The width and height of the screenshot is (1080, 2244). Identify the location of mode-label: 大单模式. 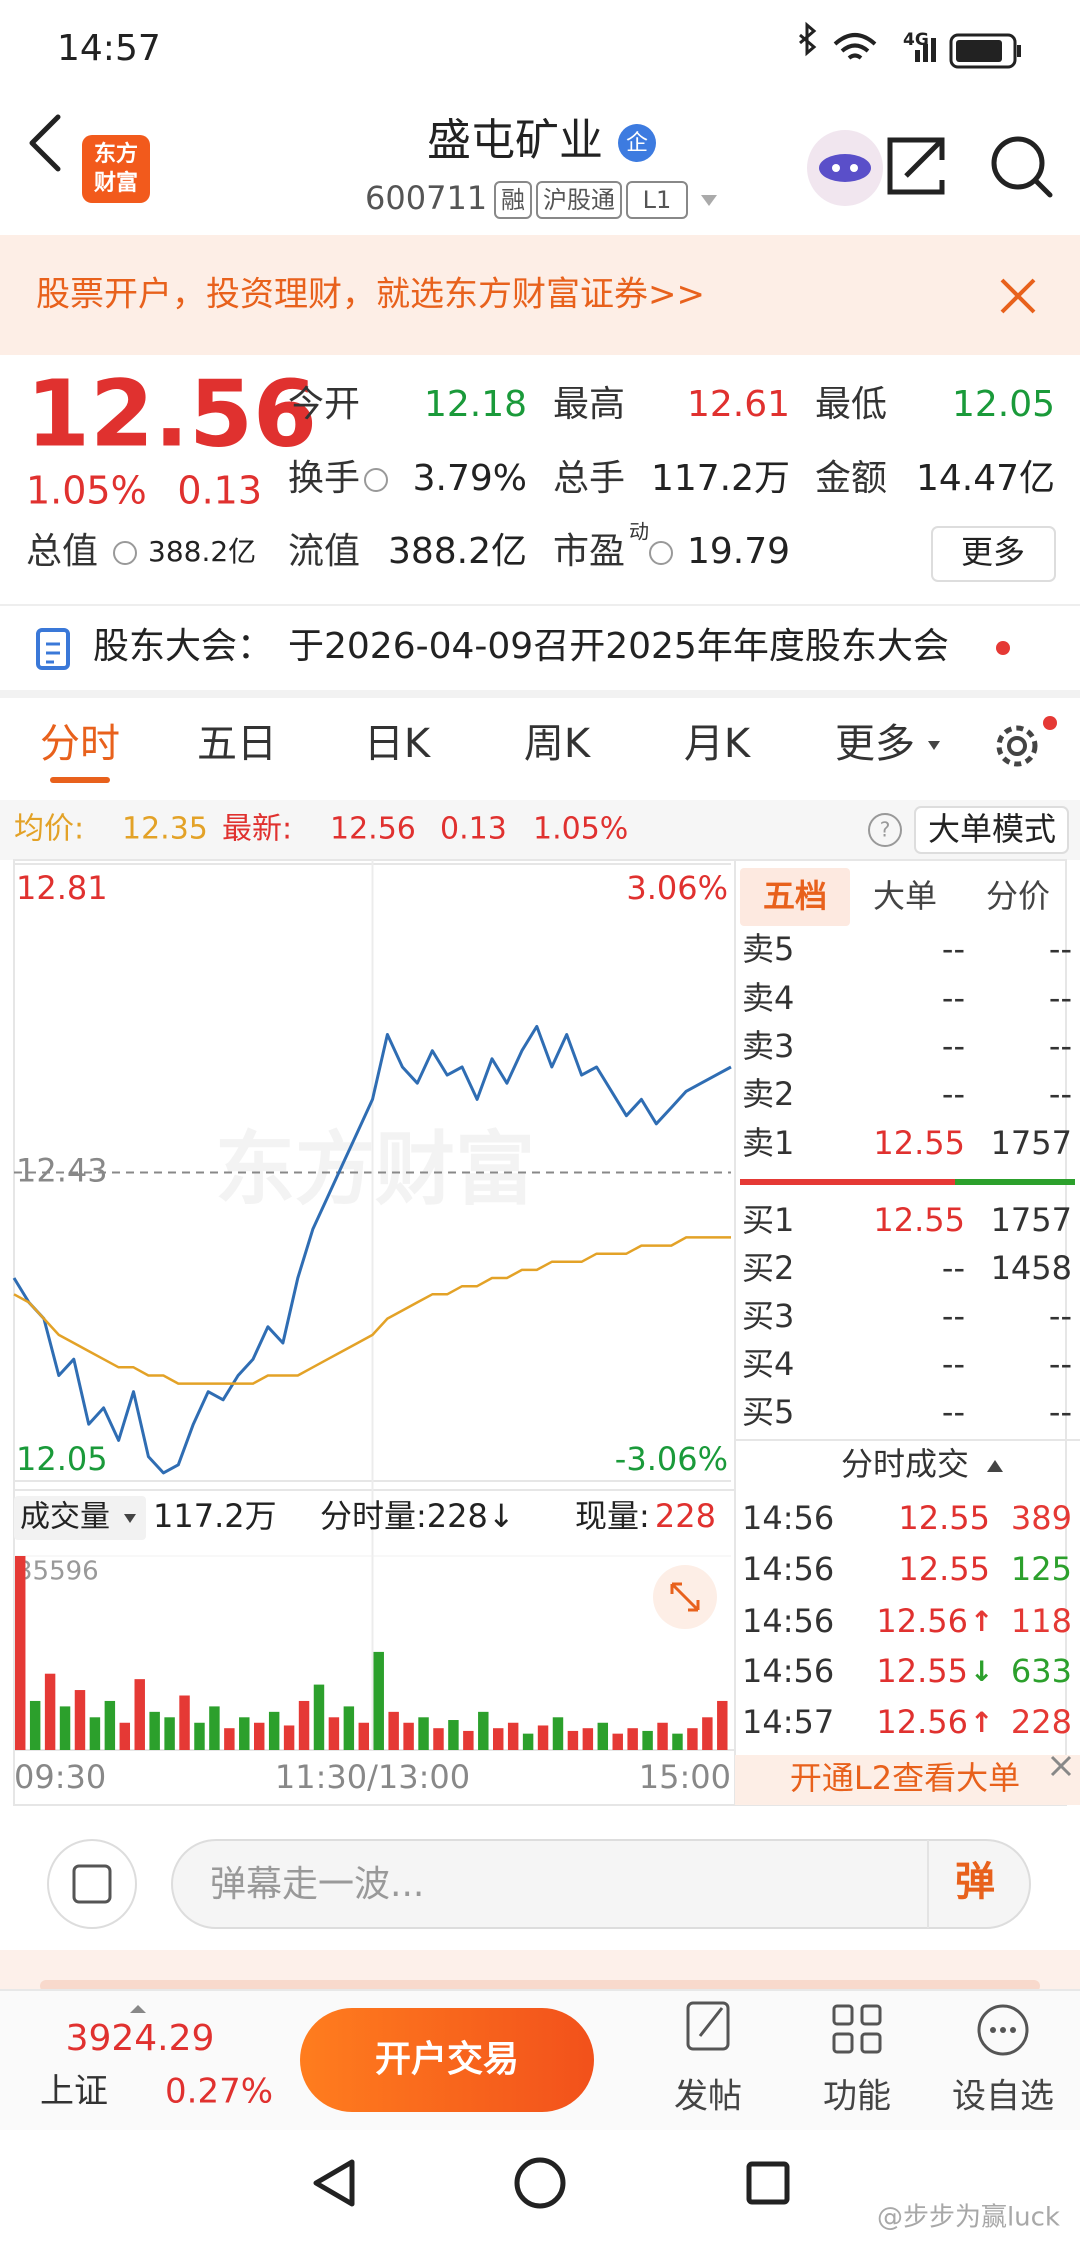
(992, 829).